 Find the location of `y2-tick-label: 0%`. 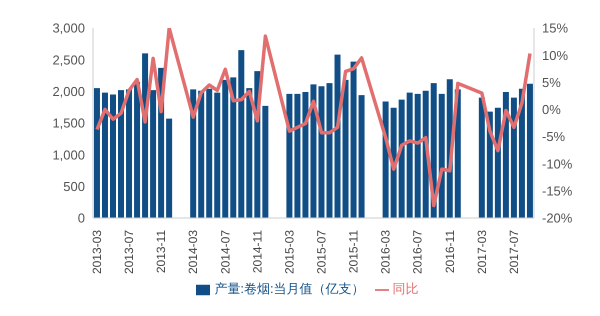

y2-tick-label: 0% is located at coordinates (552, 110).